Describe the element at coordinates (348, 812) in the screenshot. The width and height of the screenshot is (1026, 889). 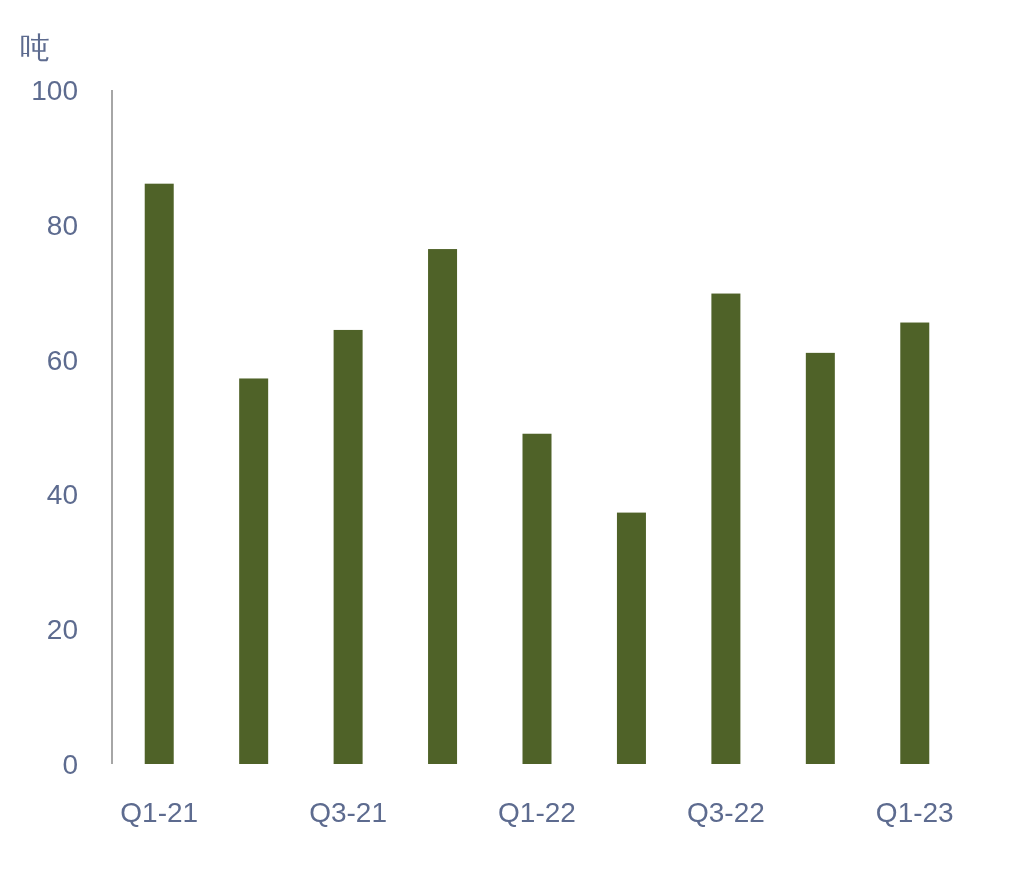
I see `x-tick-label: Q3-21` at that location.